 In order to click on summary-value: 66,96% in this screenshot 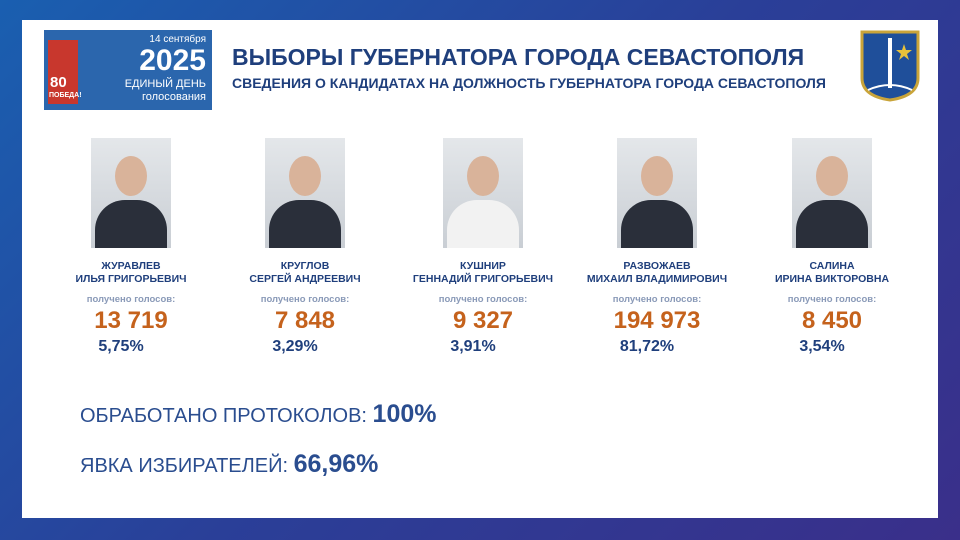, I will do `click(336, 464)`.